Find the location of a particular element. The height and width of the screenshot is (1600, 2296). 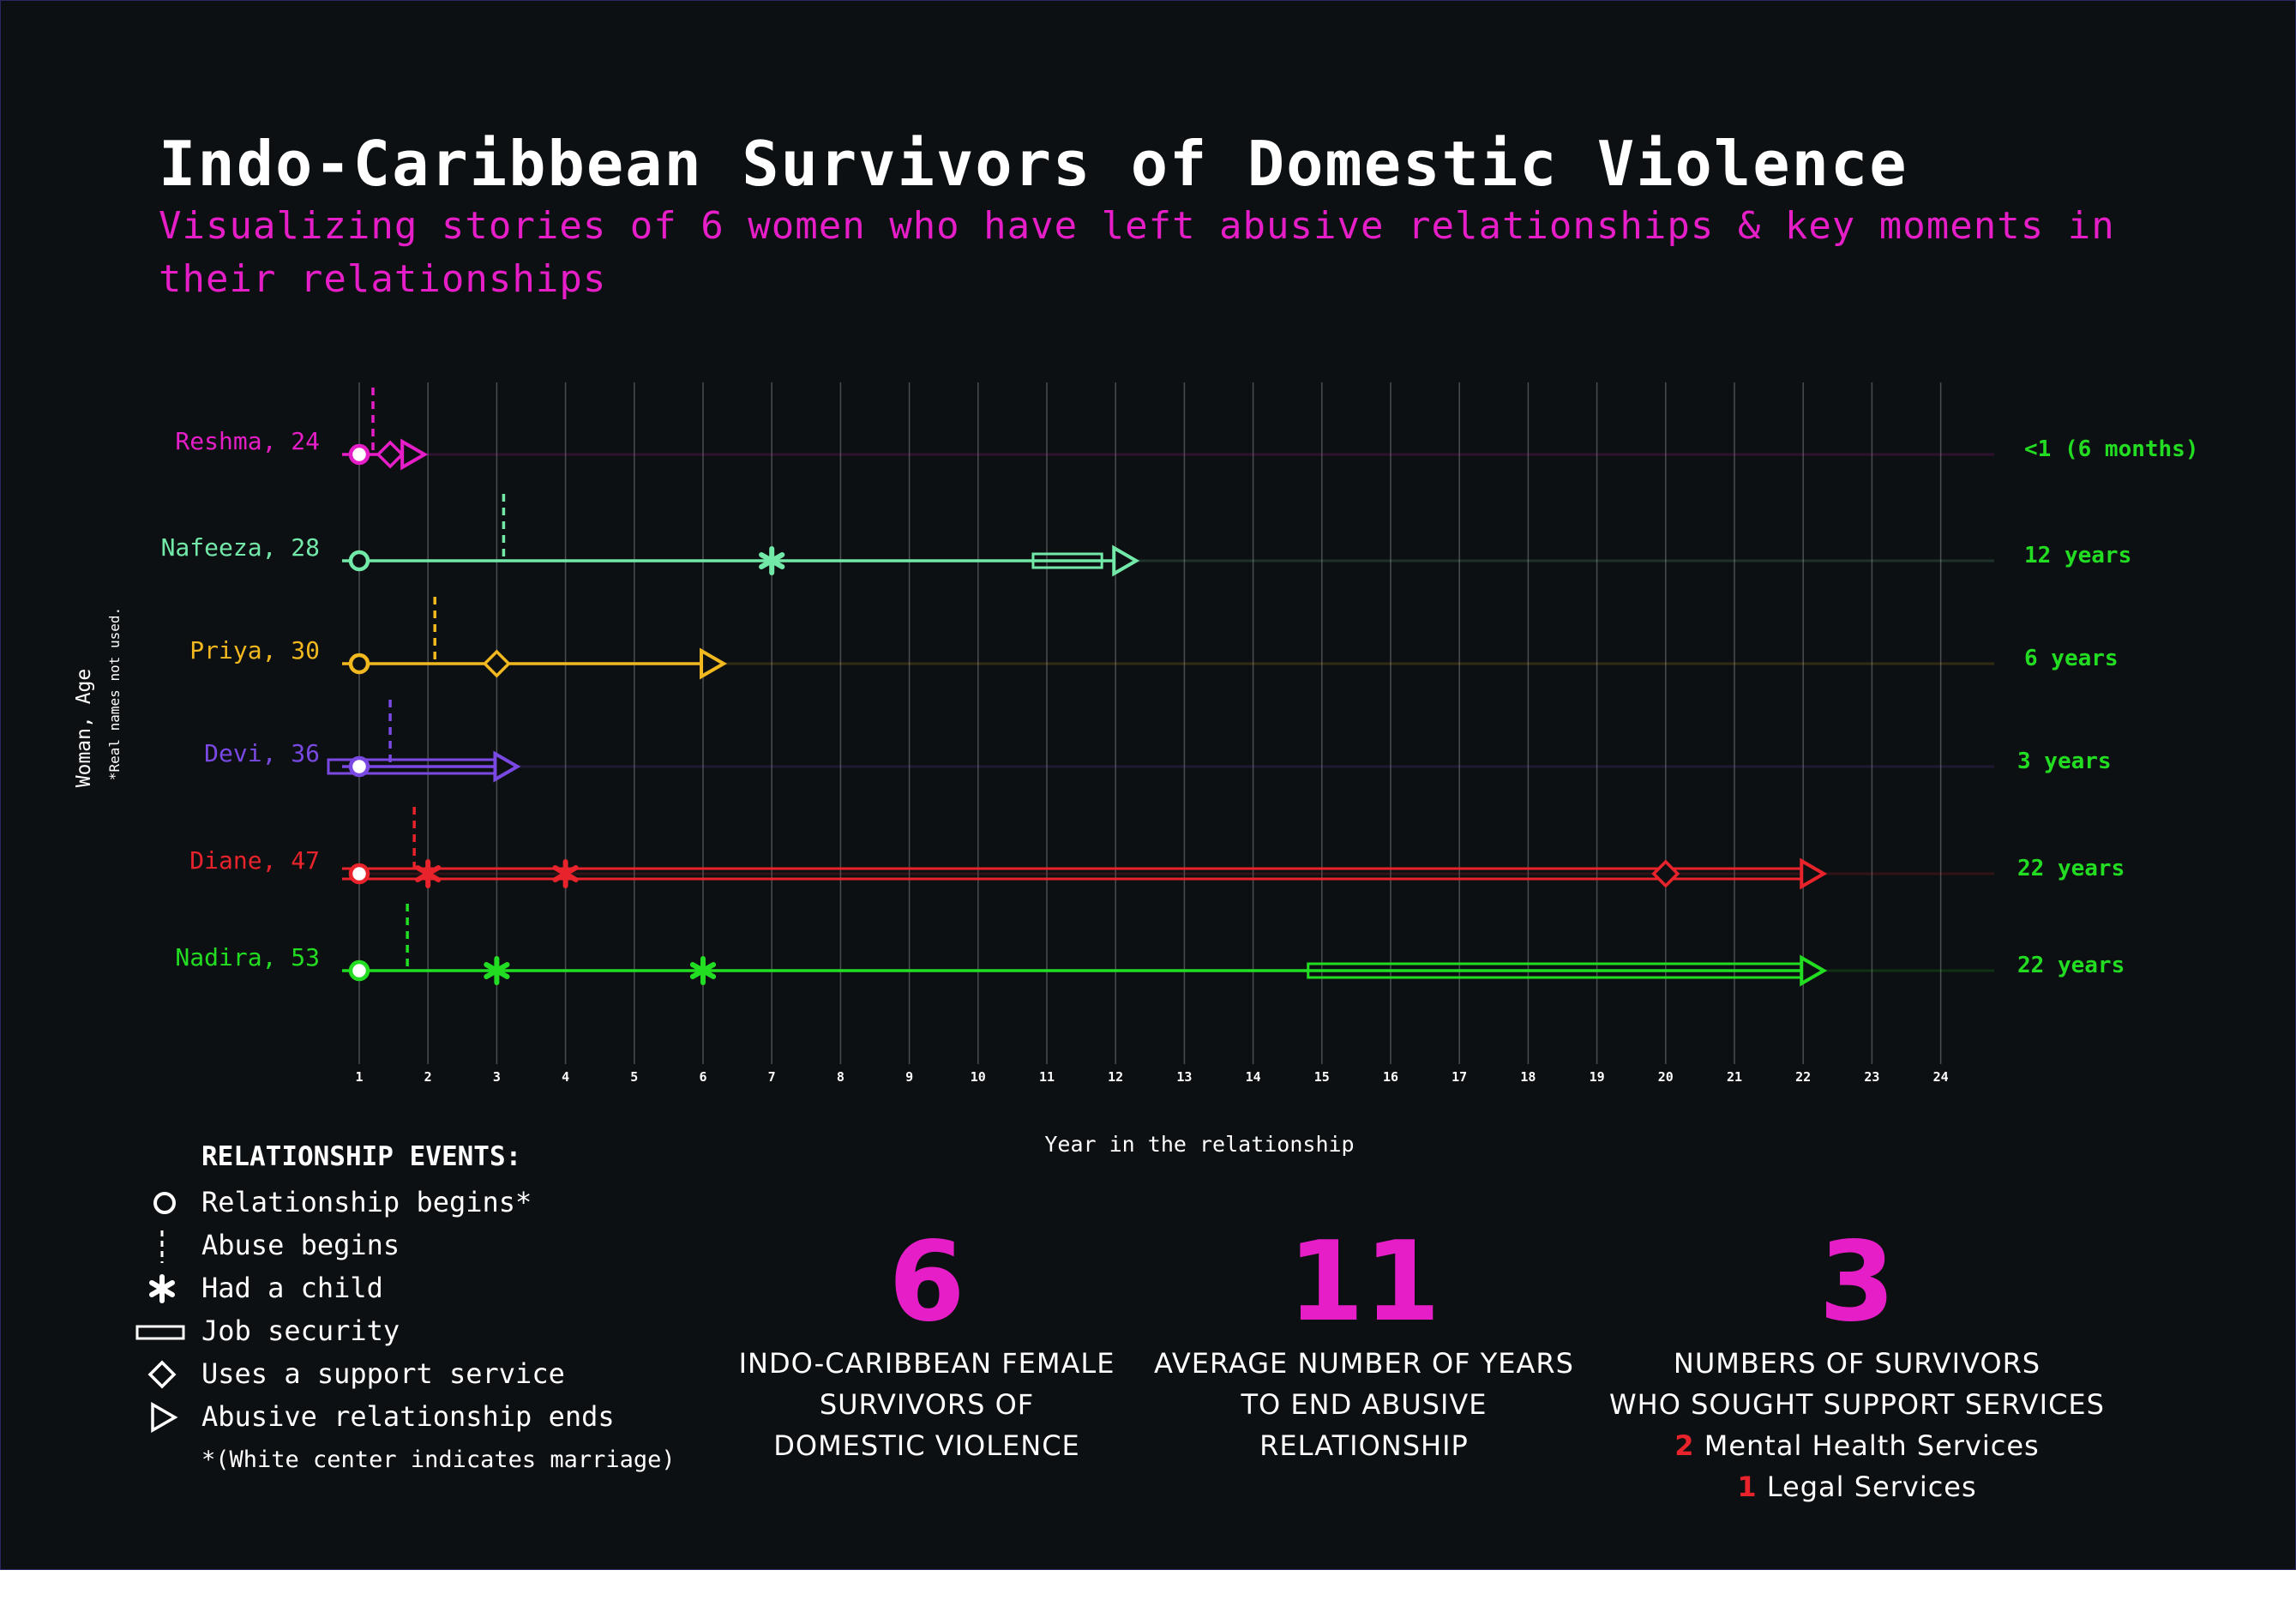

y-axis-note: *Real names not used. is located at coordinates (114, 694).